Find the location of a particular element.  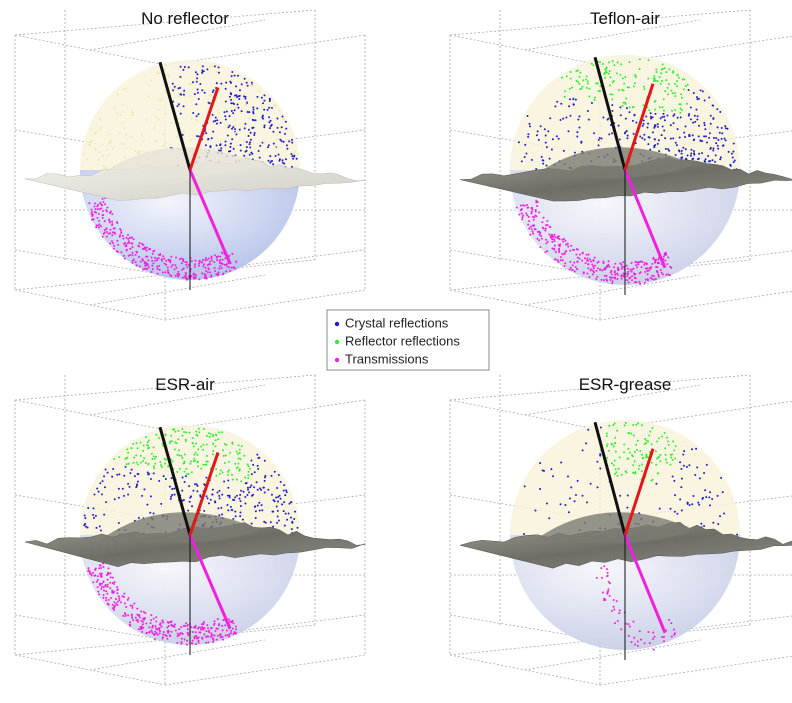

surface-ridge is located at coordinates (180, 163).